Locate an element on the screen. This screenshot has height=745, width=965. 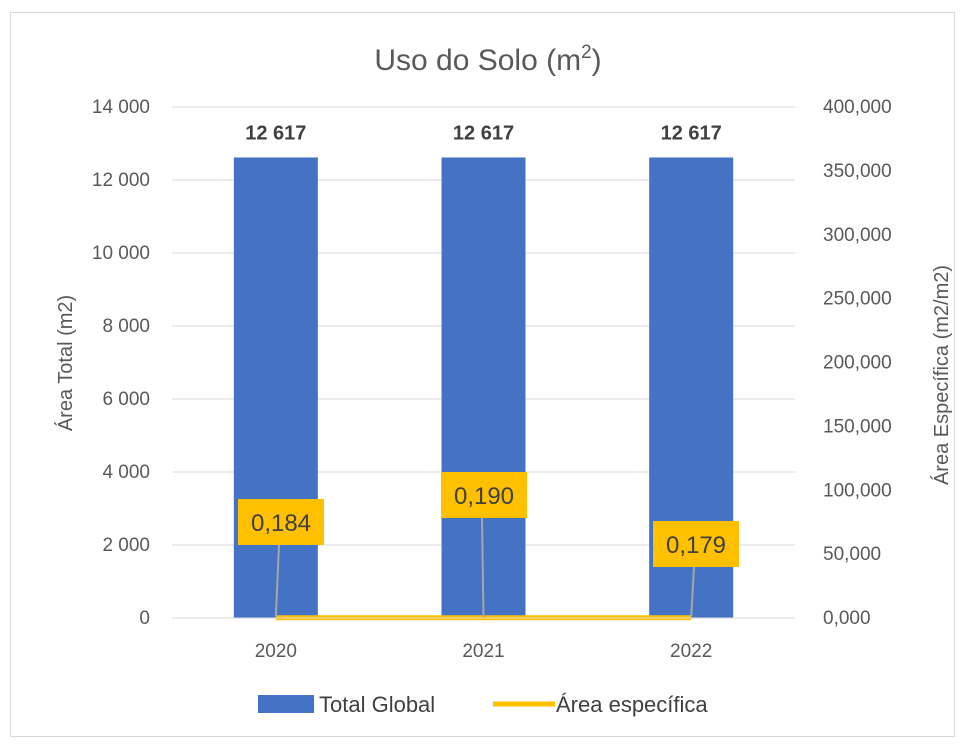
x-tick-label: 2022 is located at coordinates (691, 651).